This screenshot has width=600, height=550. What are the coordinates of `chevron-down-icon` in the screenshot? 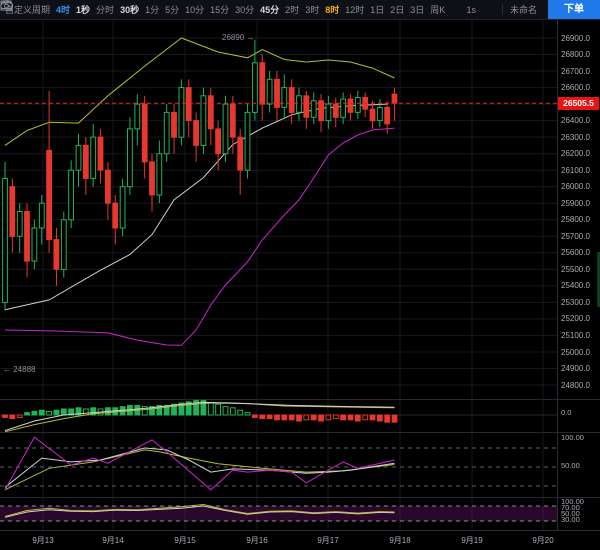 It's located at (5, 2).